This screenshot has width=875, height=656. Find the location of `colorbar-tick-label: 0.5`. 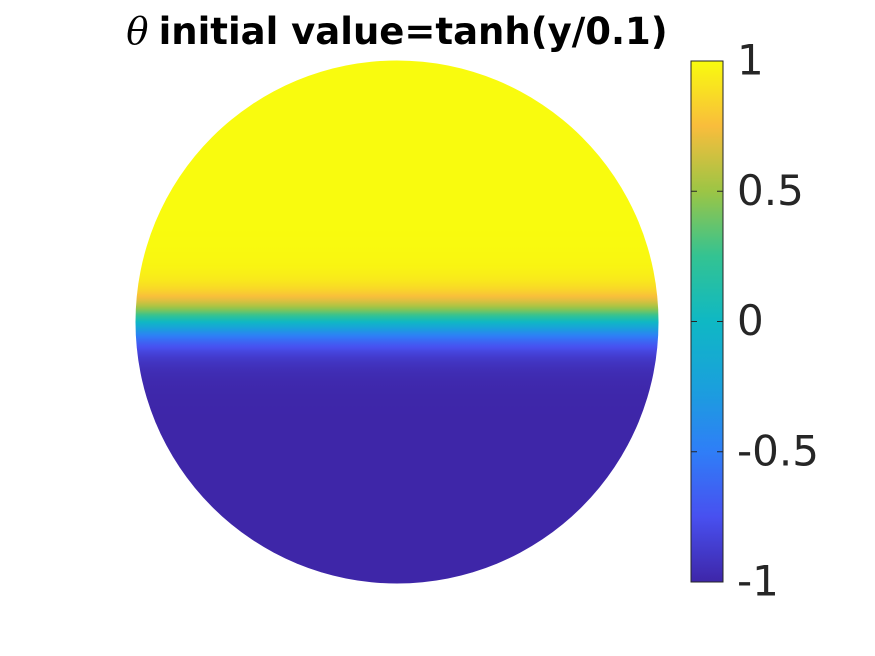

colorbar-tick-label: 0.5 is located at coordinates (770, 190).